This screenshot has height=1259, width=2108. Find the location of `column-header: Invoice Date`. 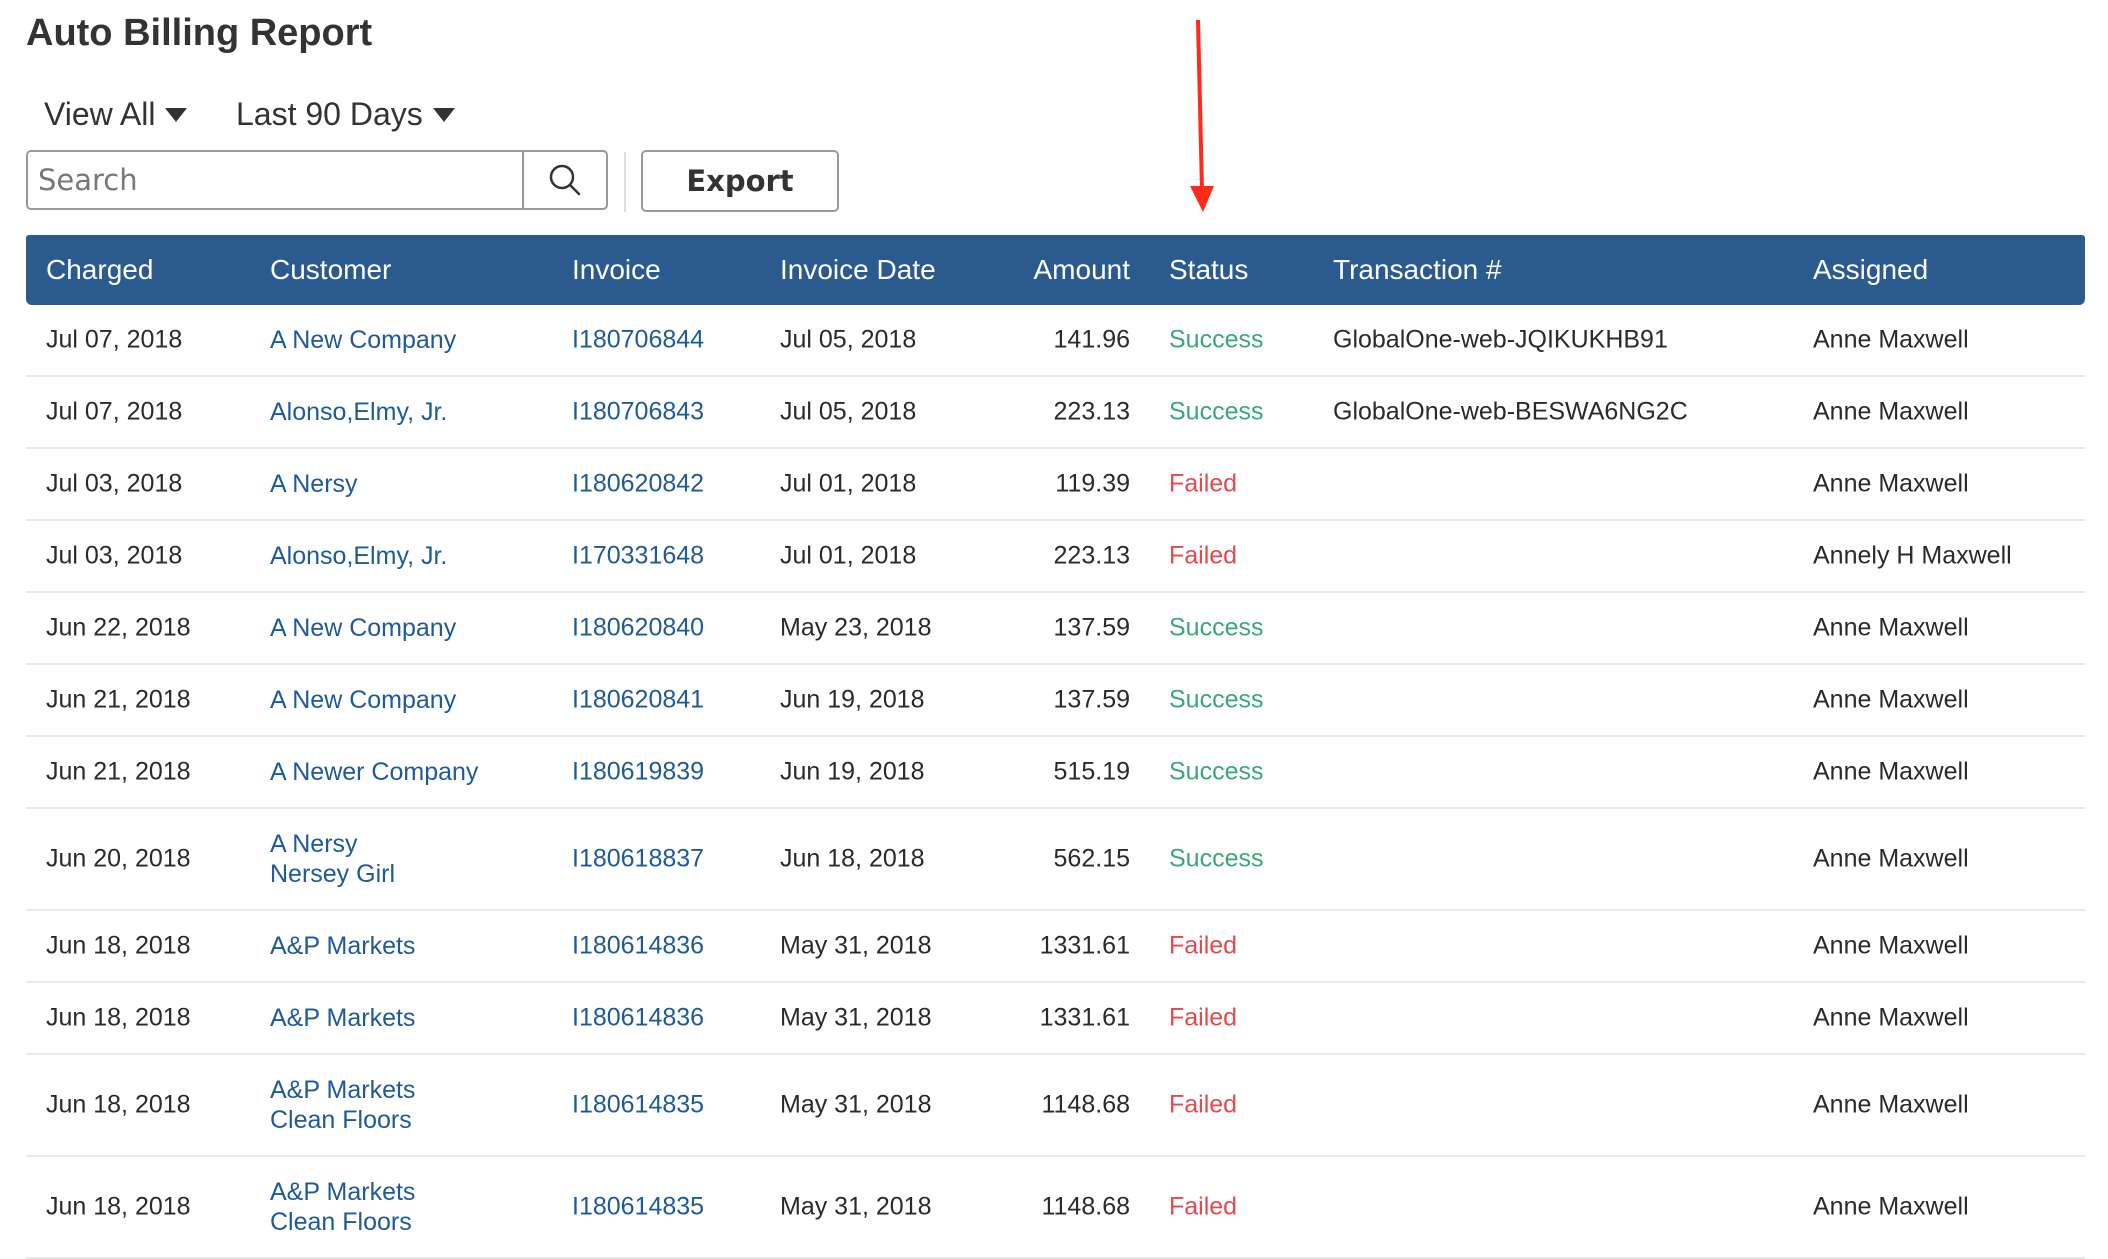

column-header: Invoice Date is located at coordinates (858, 269).